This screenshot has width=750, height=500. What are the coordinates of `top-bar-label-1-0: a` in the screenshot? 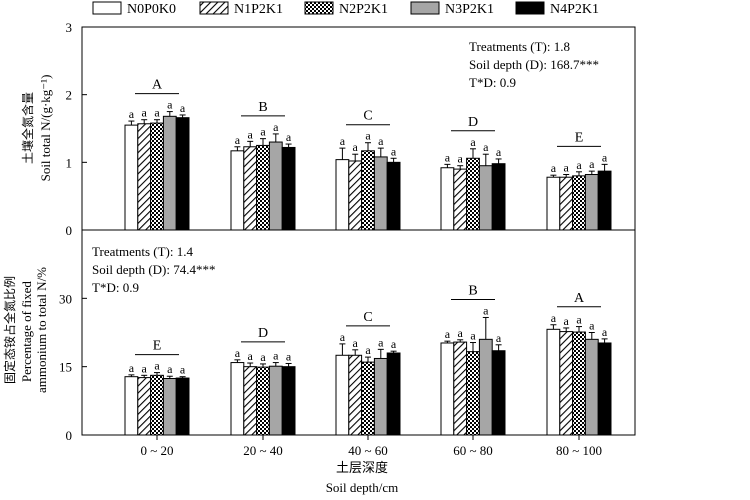 It's located at (238, 140).